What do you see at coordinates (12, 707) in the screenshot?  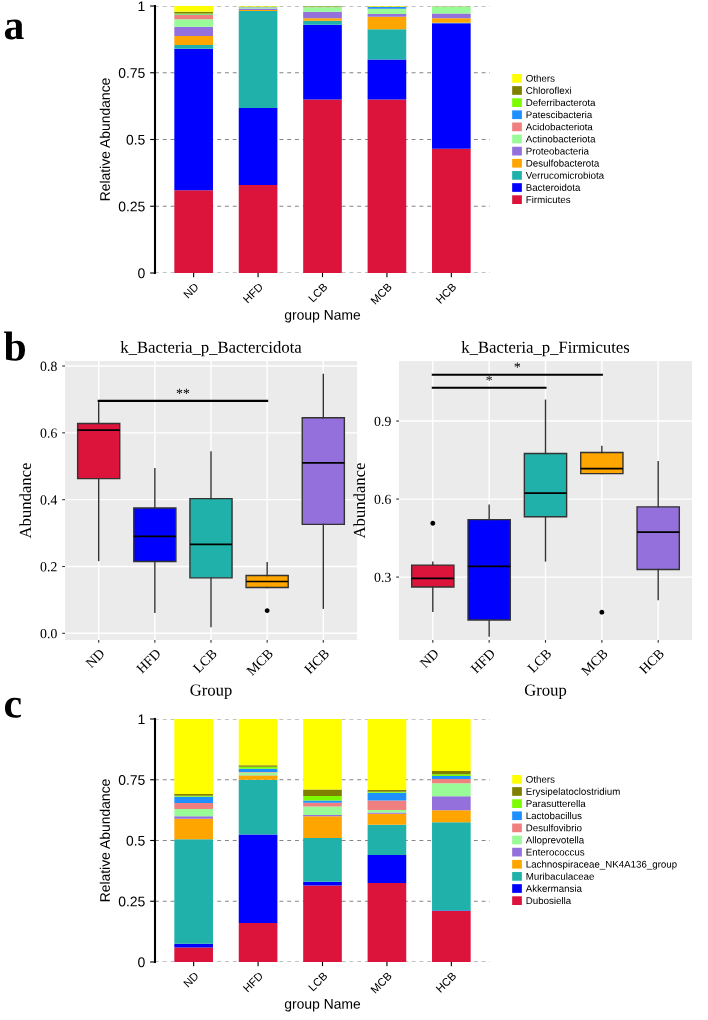 I see `text: c` at bounding box center [12, 707].